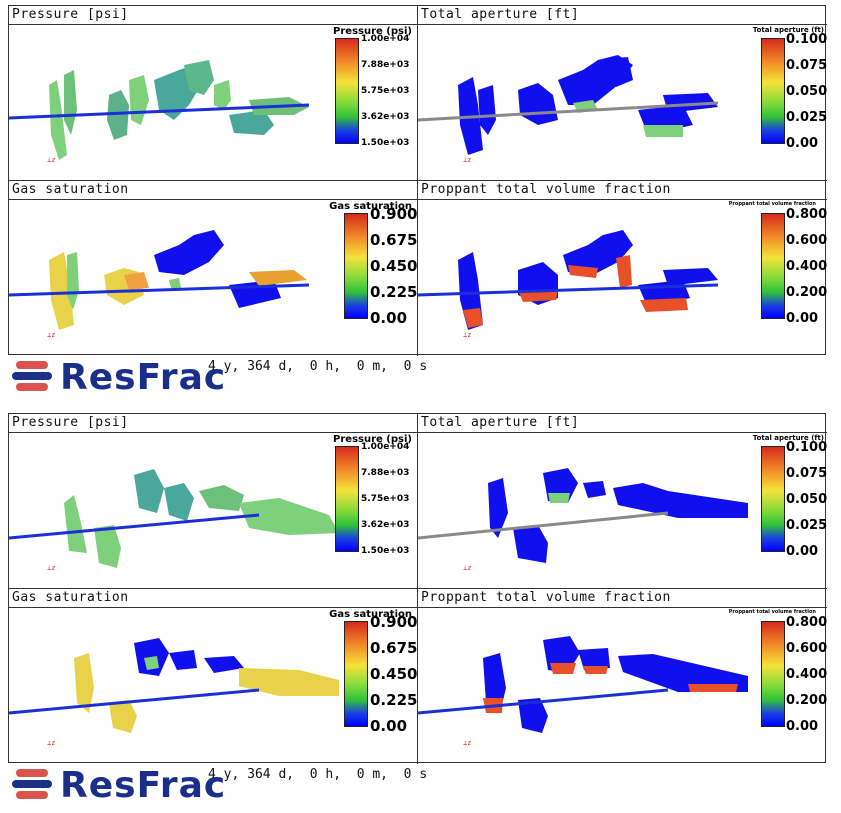 This screenshot has height=813, width=841. Describe the element at coordinates (417, 381) in the screenshot. I see `footer: ResFrac 4 y, 364 d, 0 h, 0 m, 0 s` at that location.